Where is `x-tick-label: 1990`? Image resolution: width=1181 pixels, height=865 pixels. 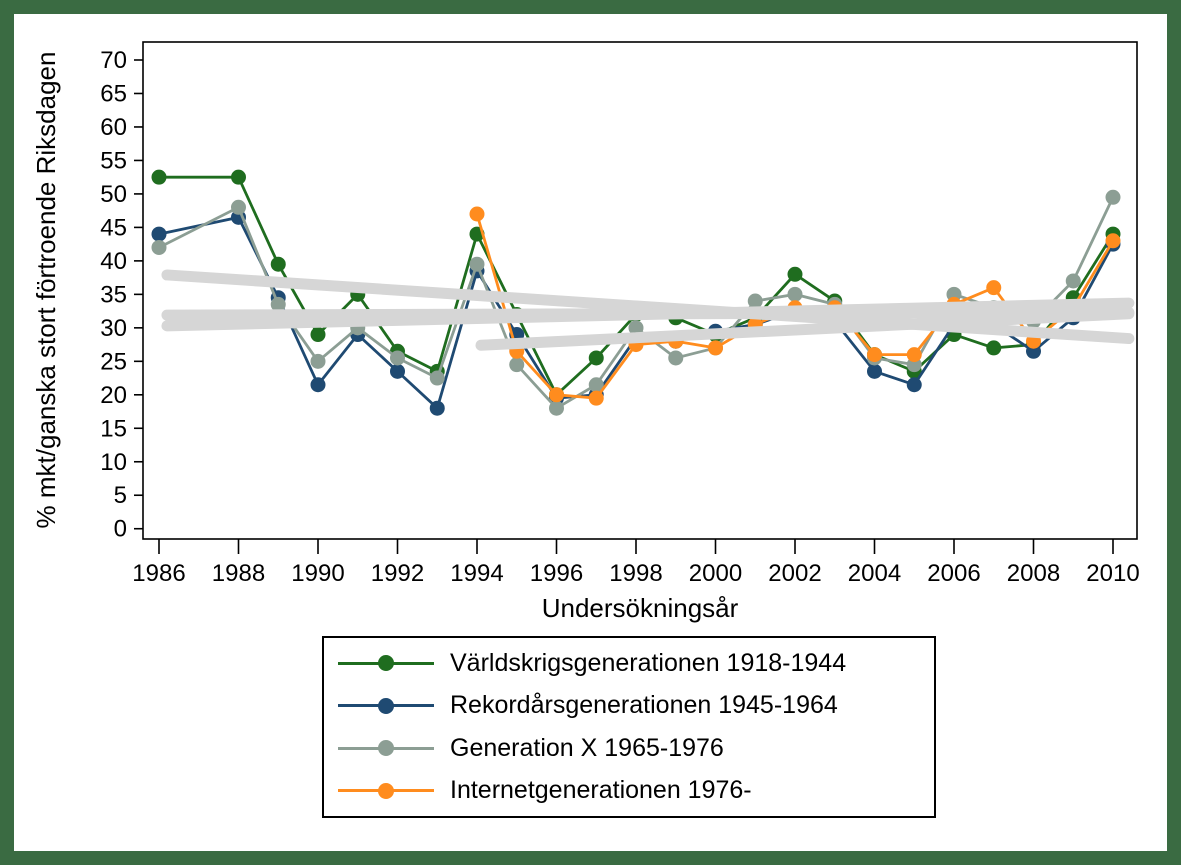 x-tick-label: 1990 is located at coordinates (317, 573).